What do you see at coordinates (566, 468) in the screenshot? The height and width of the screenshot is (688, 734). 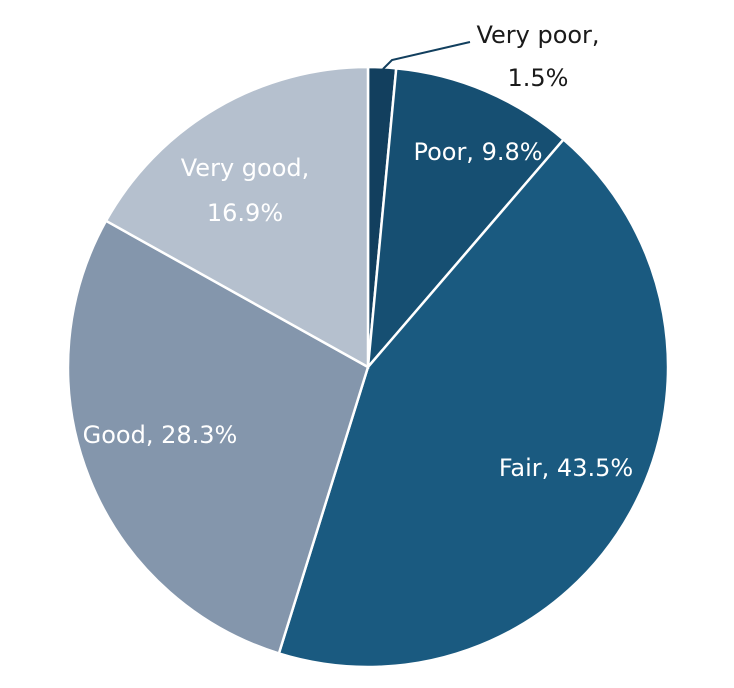 I see `data-label-fair: Fair, 43.5%` at bounding box center [566, 468].